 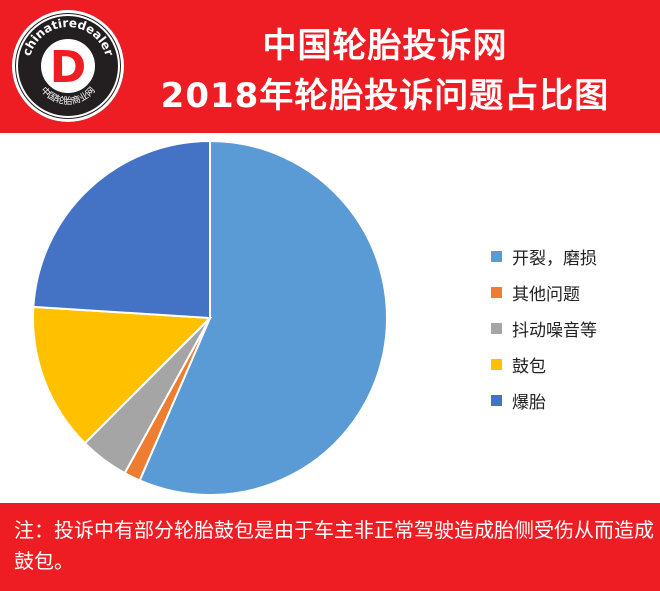 I want to click on logo-letter: D, so click(x=68, y=67).